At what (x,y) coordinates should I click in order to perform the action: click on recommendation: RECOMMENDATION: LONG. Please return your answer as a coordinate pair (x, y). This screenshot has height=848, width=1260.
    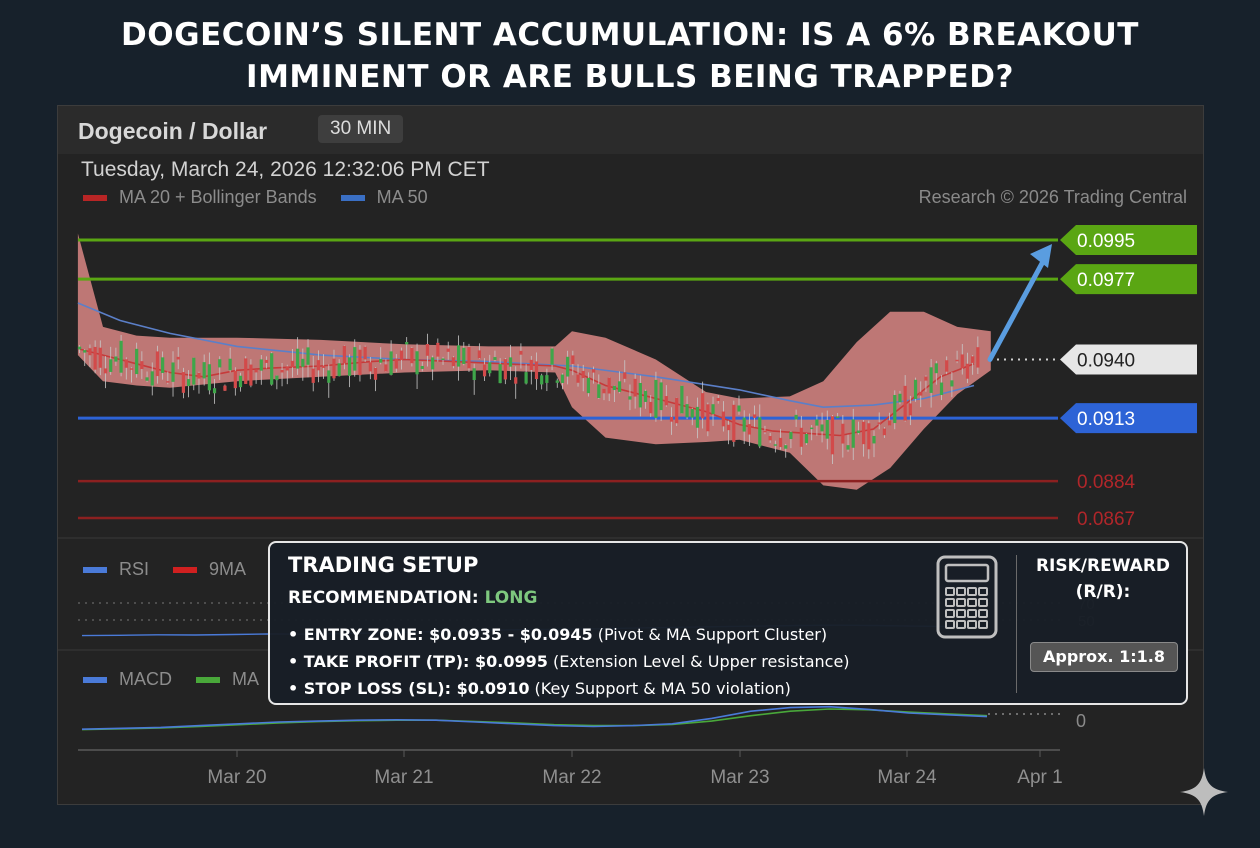
    Looking at the image, I should click on (412, 598).